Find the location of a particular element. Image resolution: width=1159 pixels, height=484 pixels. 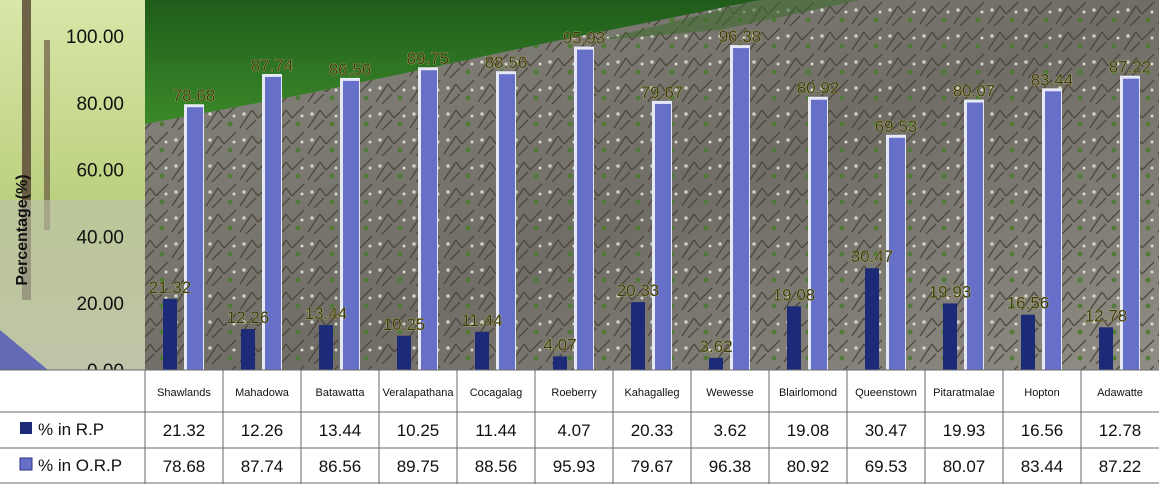

bar-rp-wewesse is located at coordinates (716, 363).